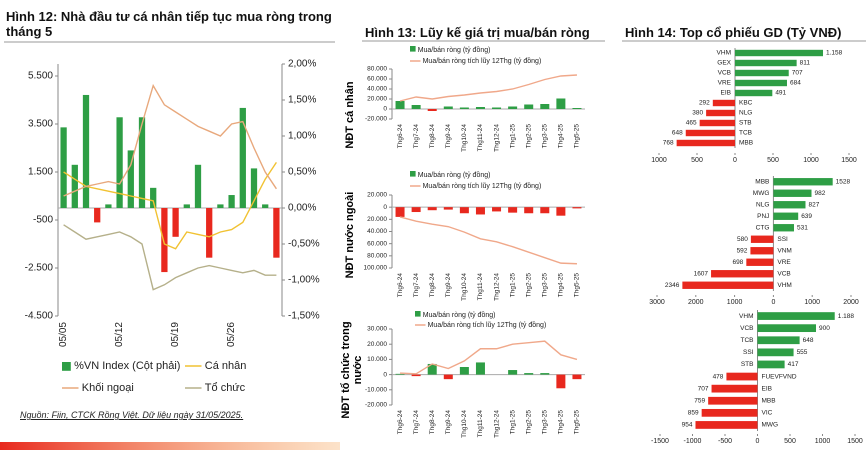  I want to click on value-label: 1.158, so click(834, 53).